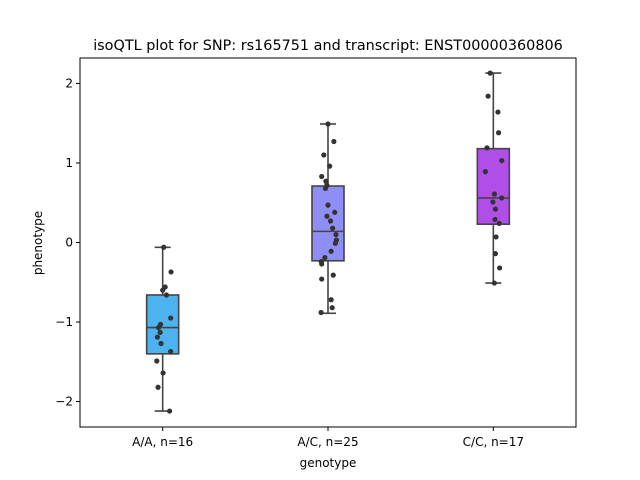 This screenshot has height=480, width=640. I want to click on y-tick-label: −2, so click(64, 402).